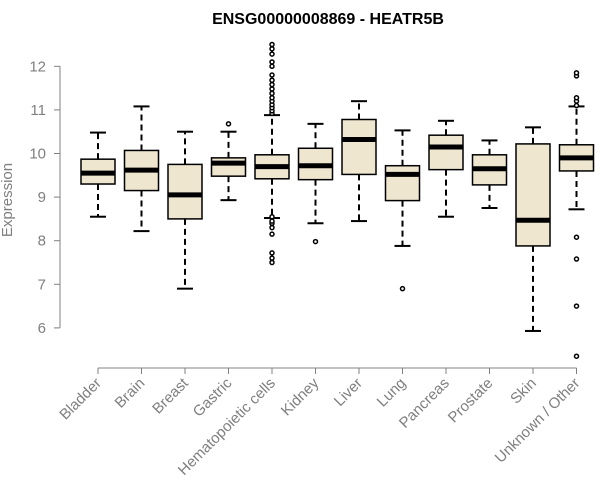 The width and height of the screenshot is (600, 500). What do you see at coordinates (523, 391) in the screenshot?
I see `x-tick-label: Skin` at bounding box center [523, 391].